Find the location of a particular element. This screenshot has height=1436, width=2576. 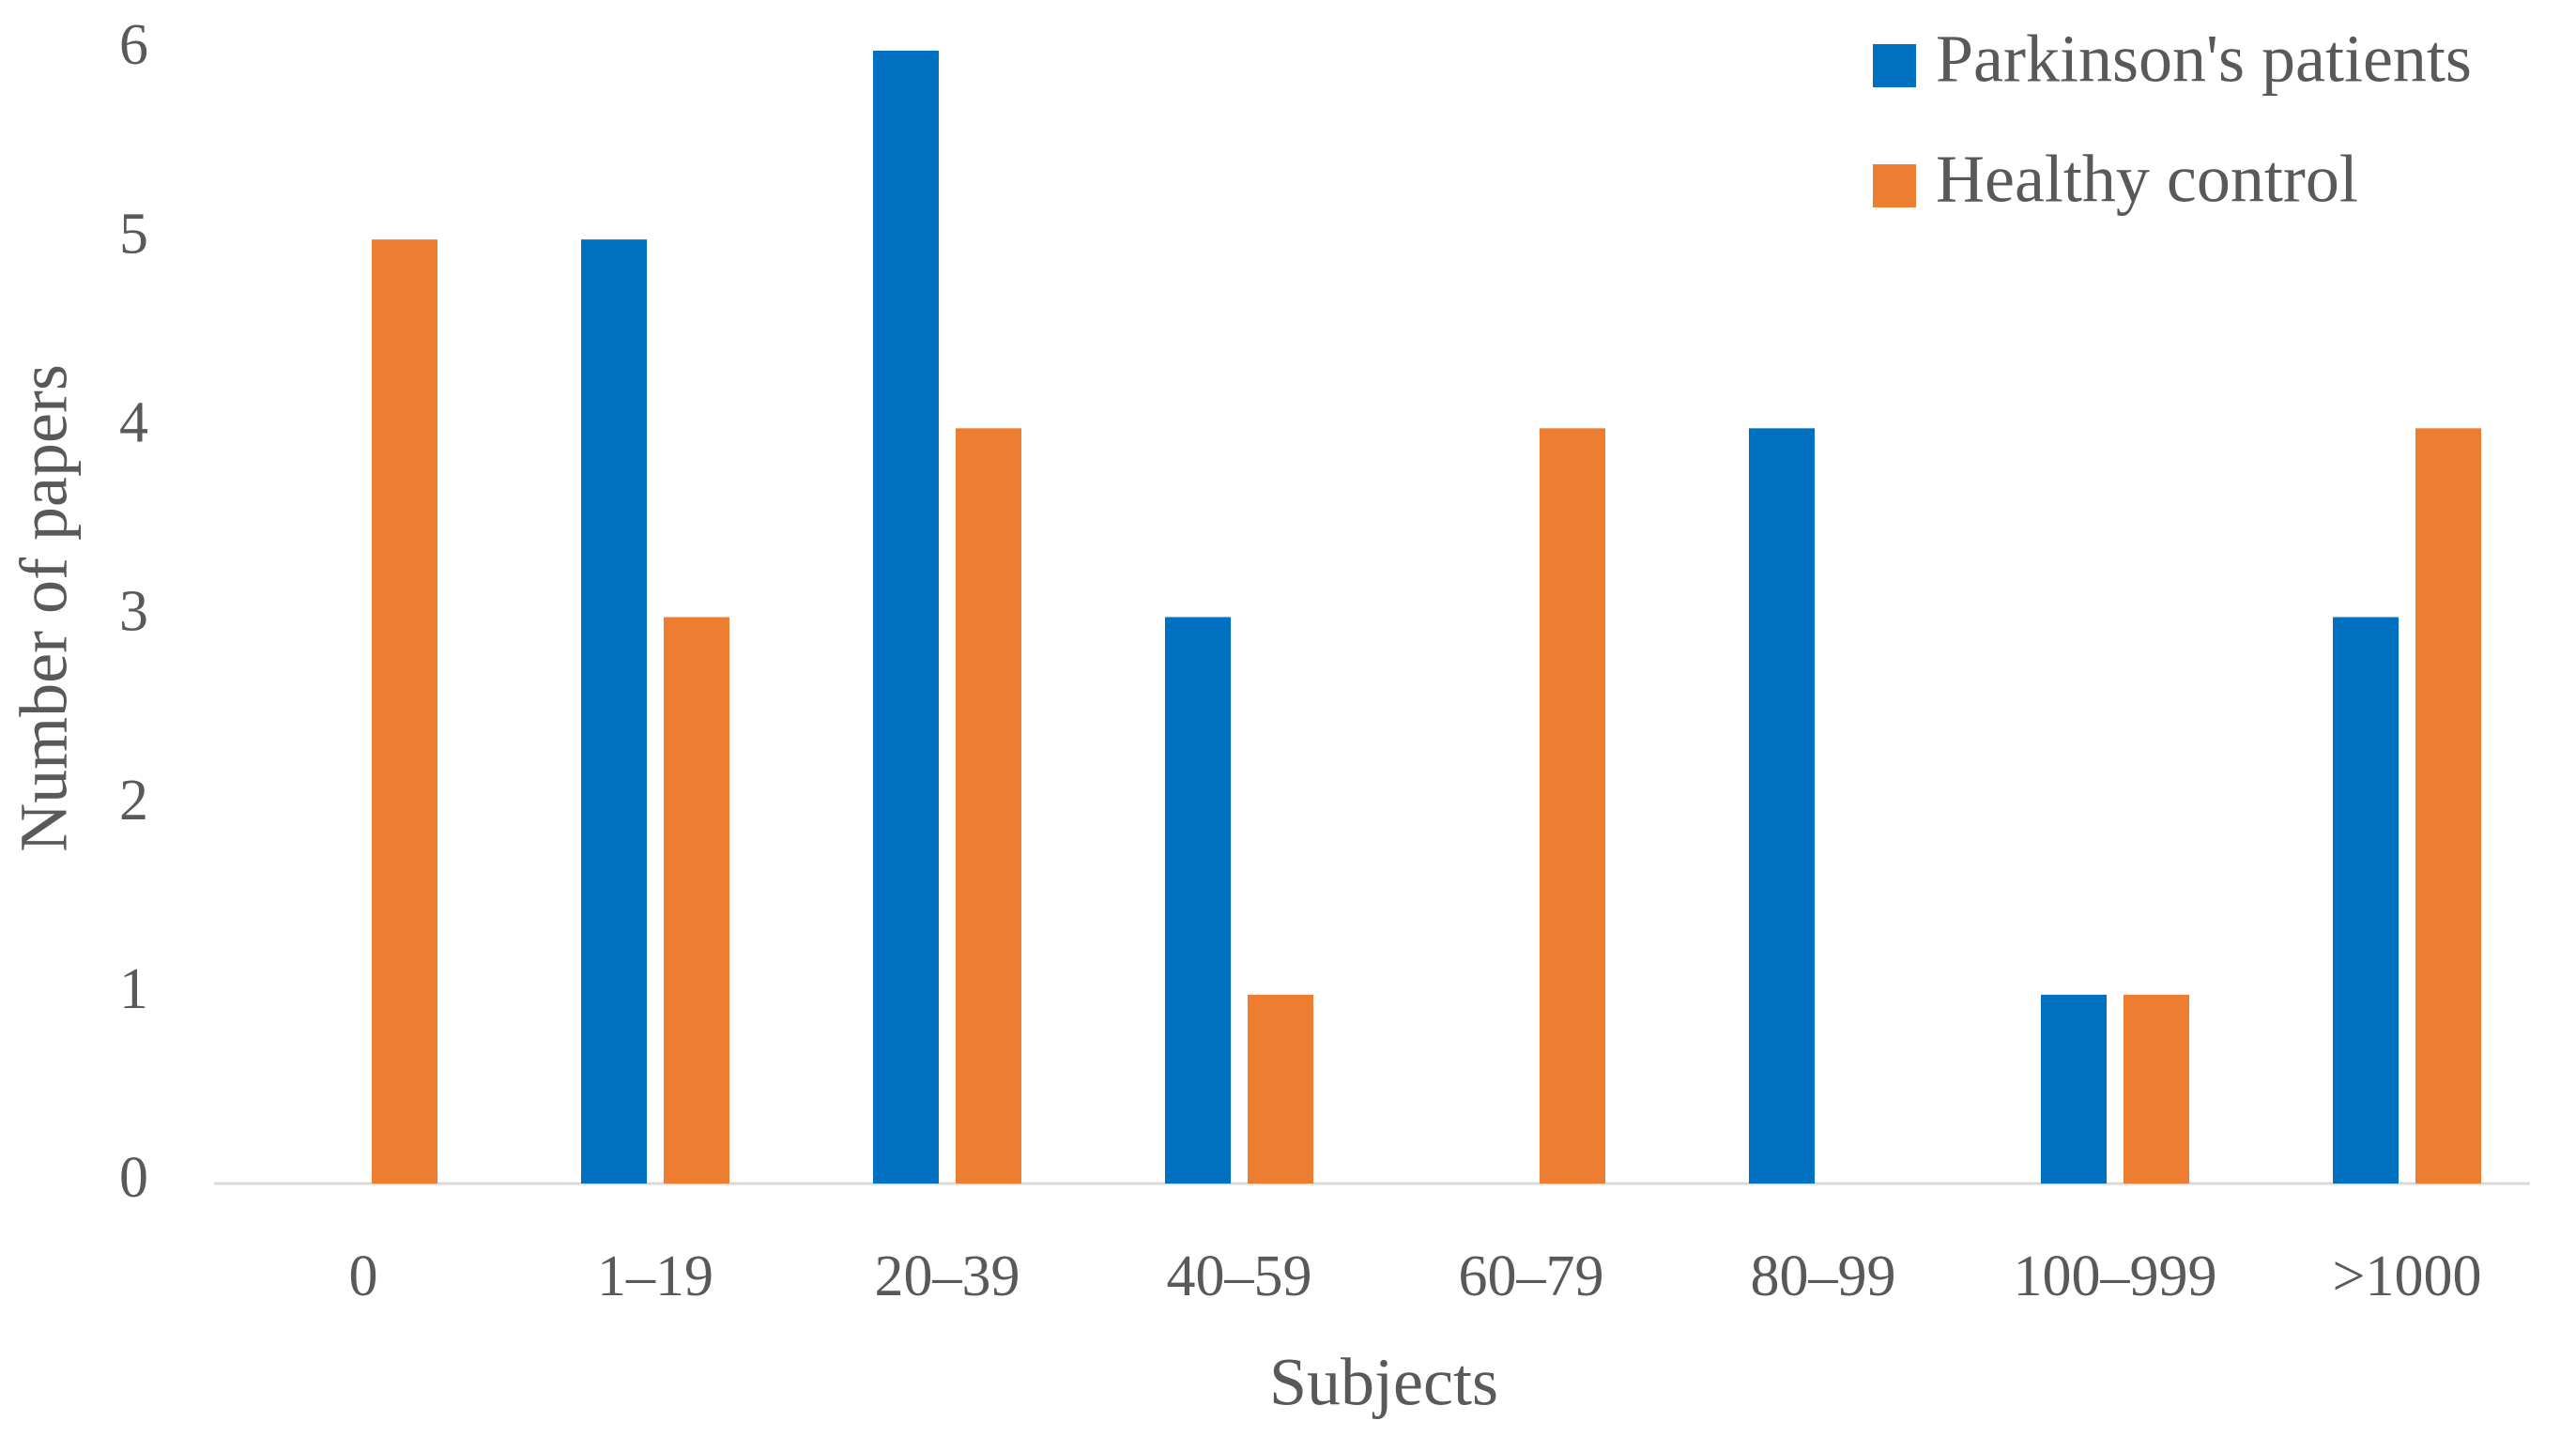

x-tick-label: 60–79 is located at coordinates (1532, 1276).